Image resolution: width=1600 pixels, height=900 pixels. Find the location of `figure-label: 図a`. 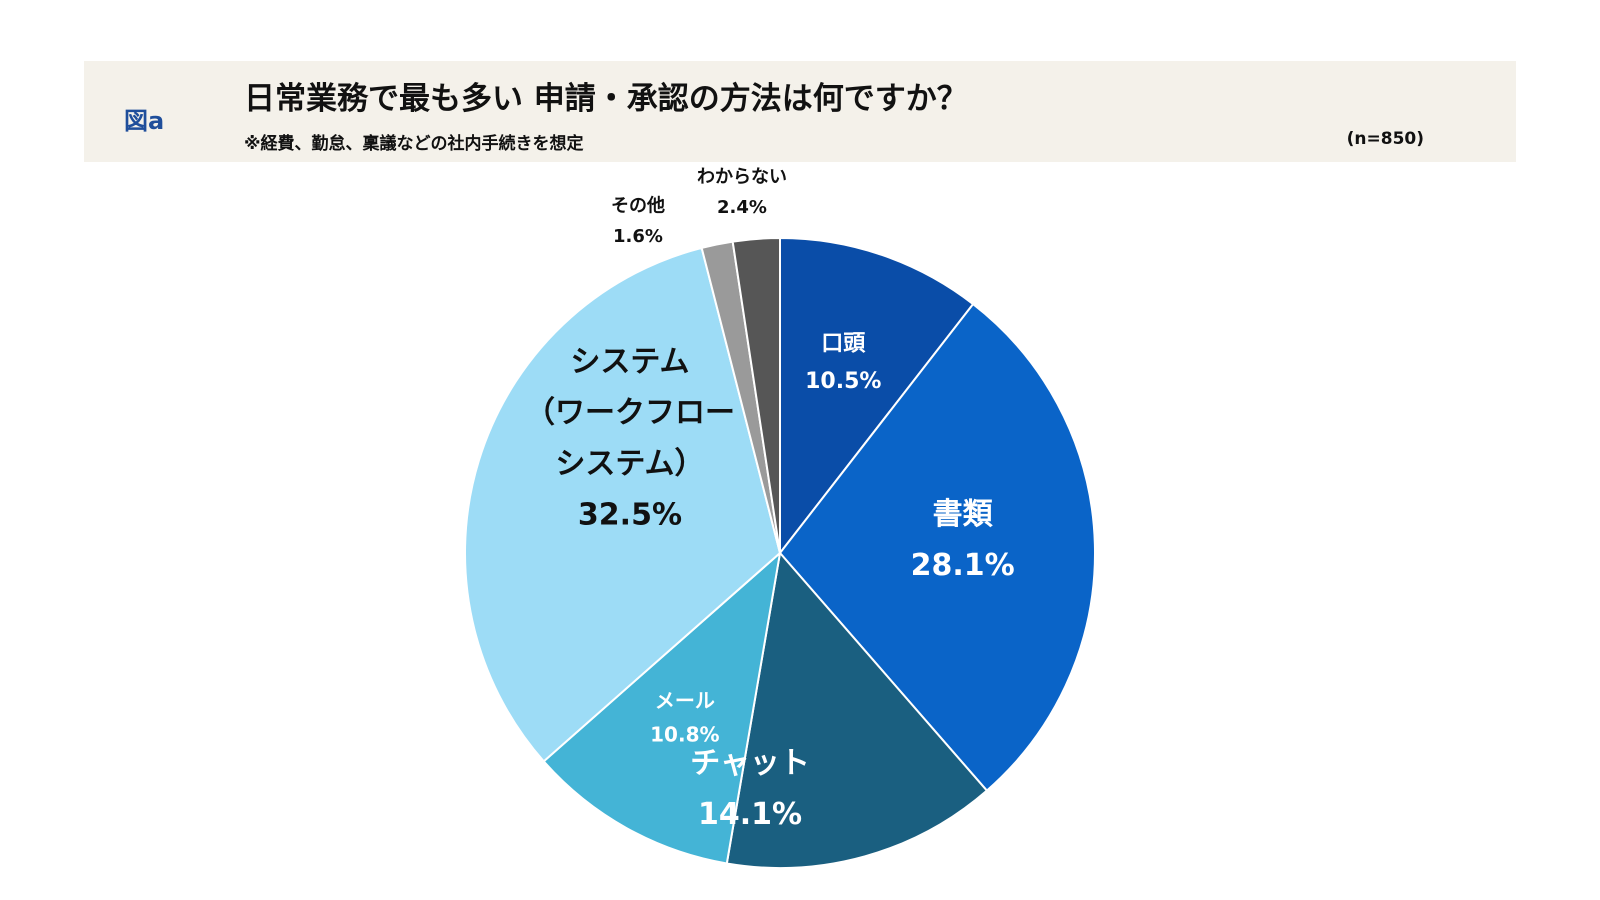

figure-label: 図a is located at coordinates (144, 121).